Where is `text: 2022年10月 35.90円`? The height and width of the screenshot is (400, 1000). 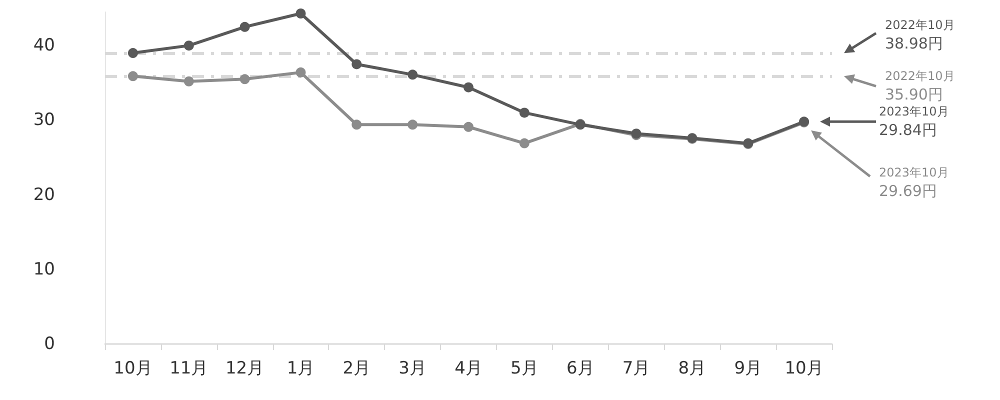
text: 2022年10月 35.90円 is located at coordinates (920, 86).